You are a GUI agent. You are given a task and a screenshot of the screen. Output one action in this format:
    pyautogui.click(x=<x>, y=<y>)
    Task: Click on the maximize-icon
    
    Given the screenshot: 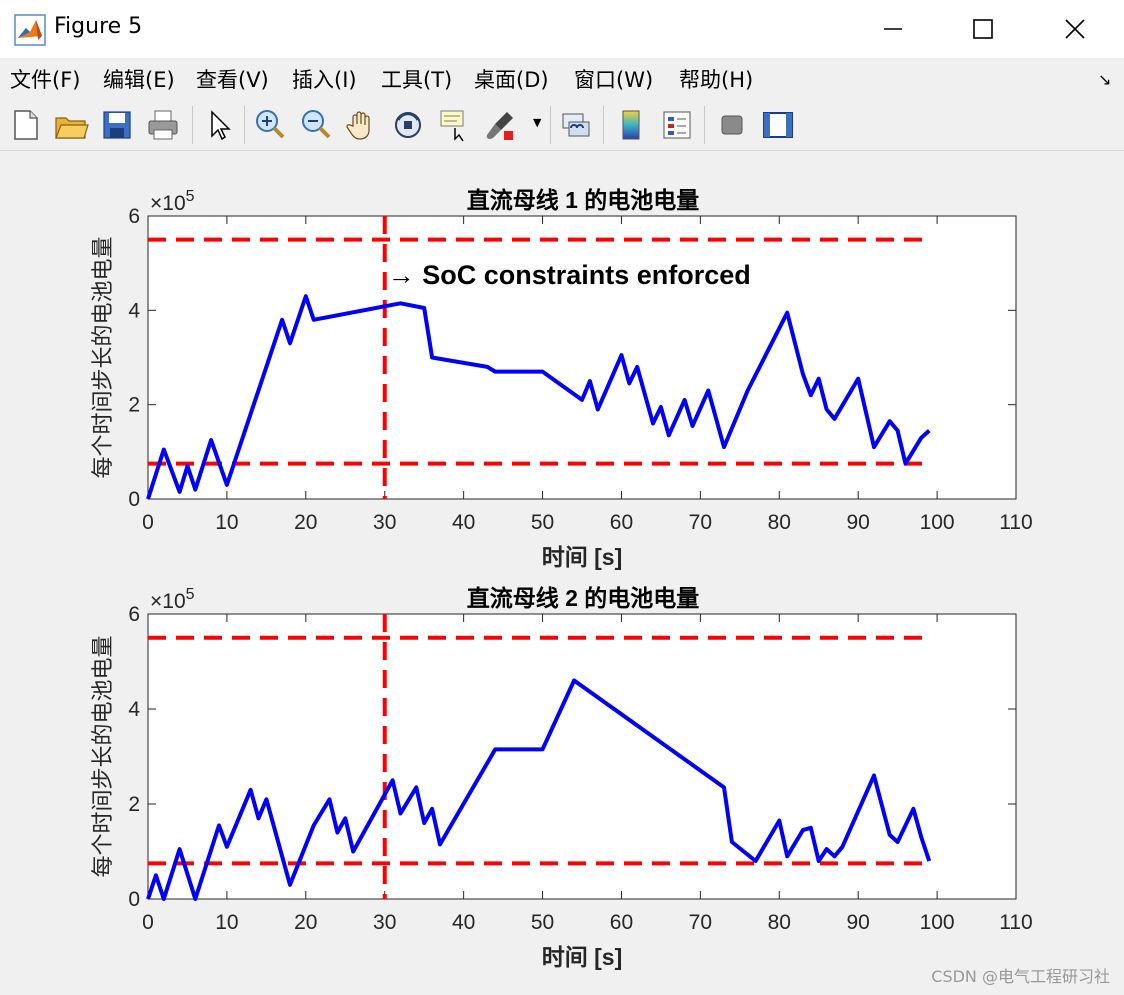 What is the action you would take?
    pyautogui.click(x=983, y=29)
    